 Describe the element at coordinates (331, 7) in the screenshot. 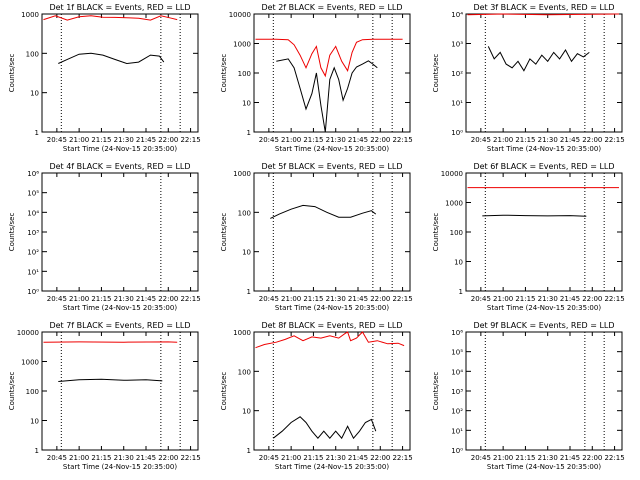

I see `panel-title: Det 2f BLACK = Events, RED = LLD` at that location.